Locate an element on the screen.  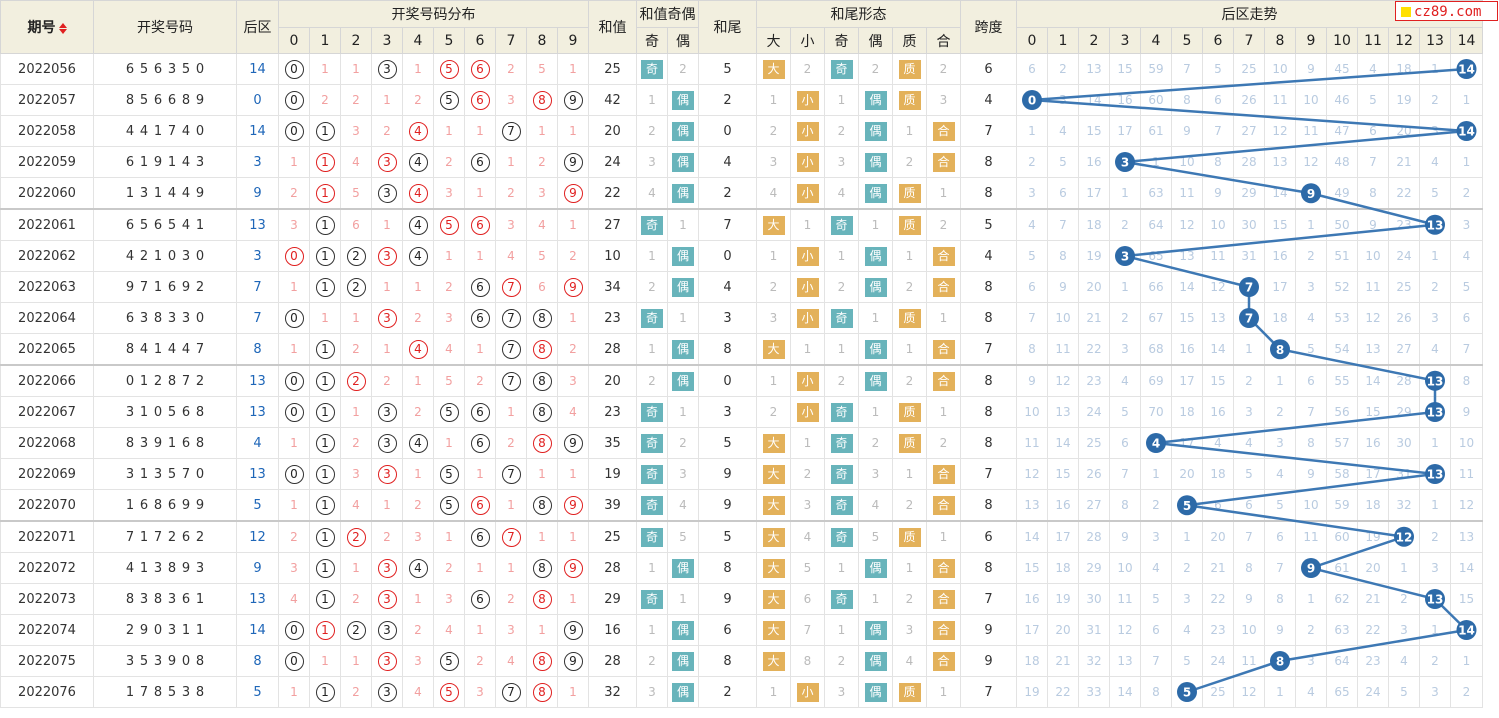
issue-number: 2022056 is located at coordinates (47, 69).